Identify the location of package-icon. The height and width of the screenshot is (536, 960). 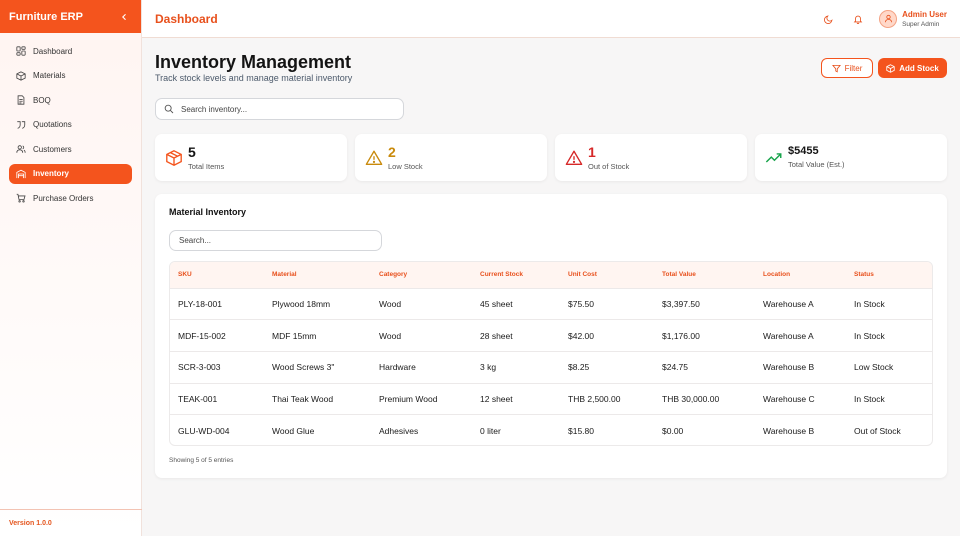
(890, 68).